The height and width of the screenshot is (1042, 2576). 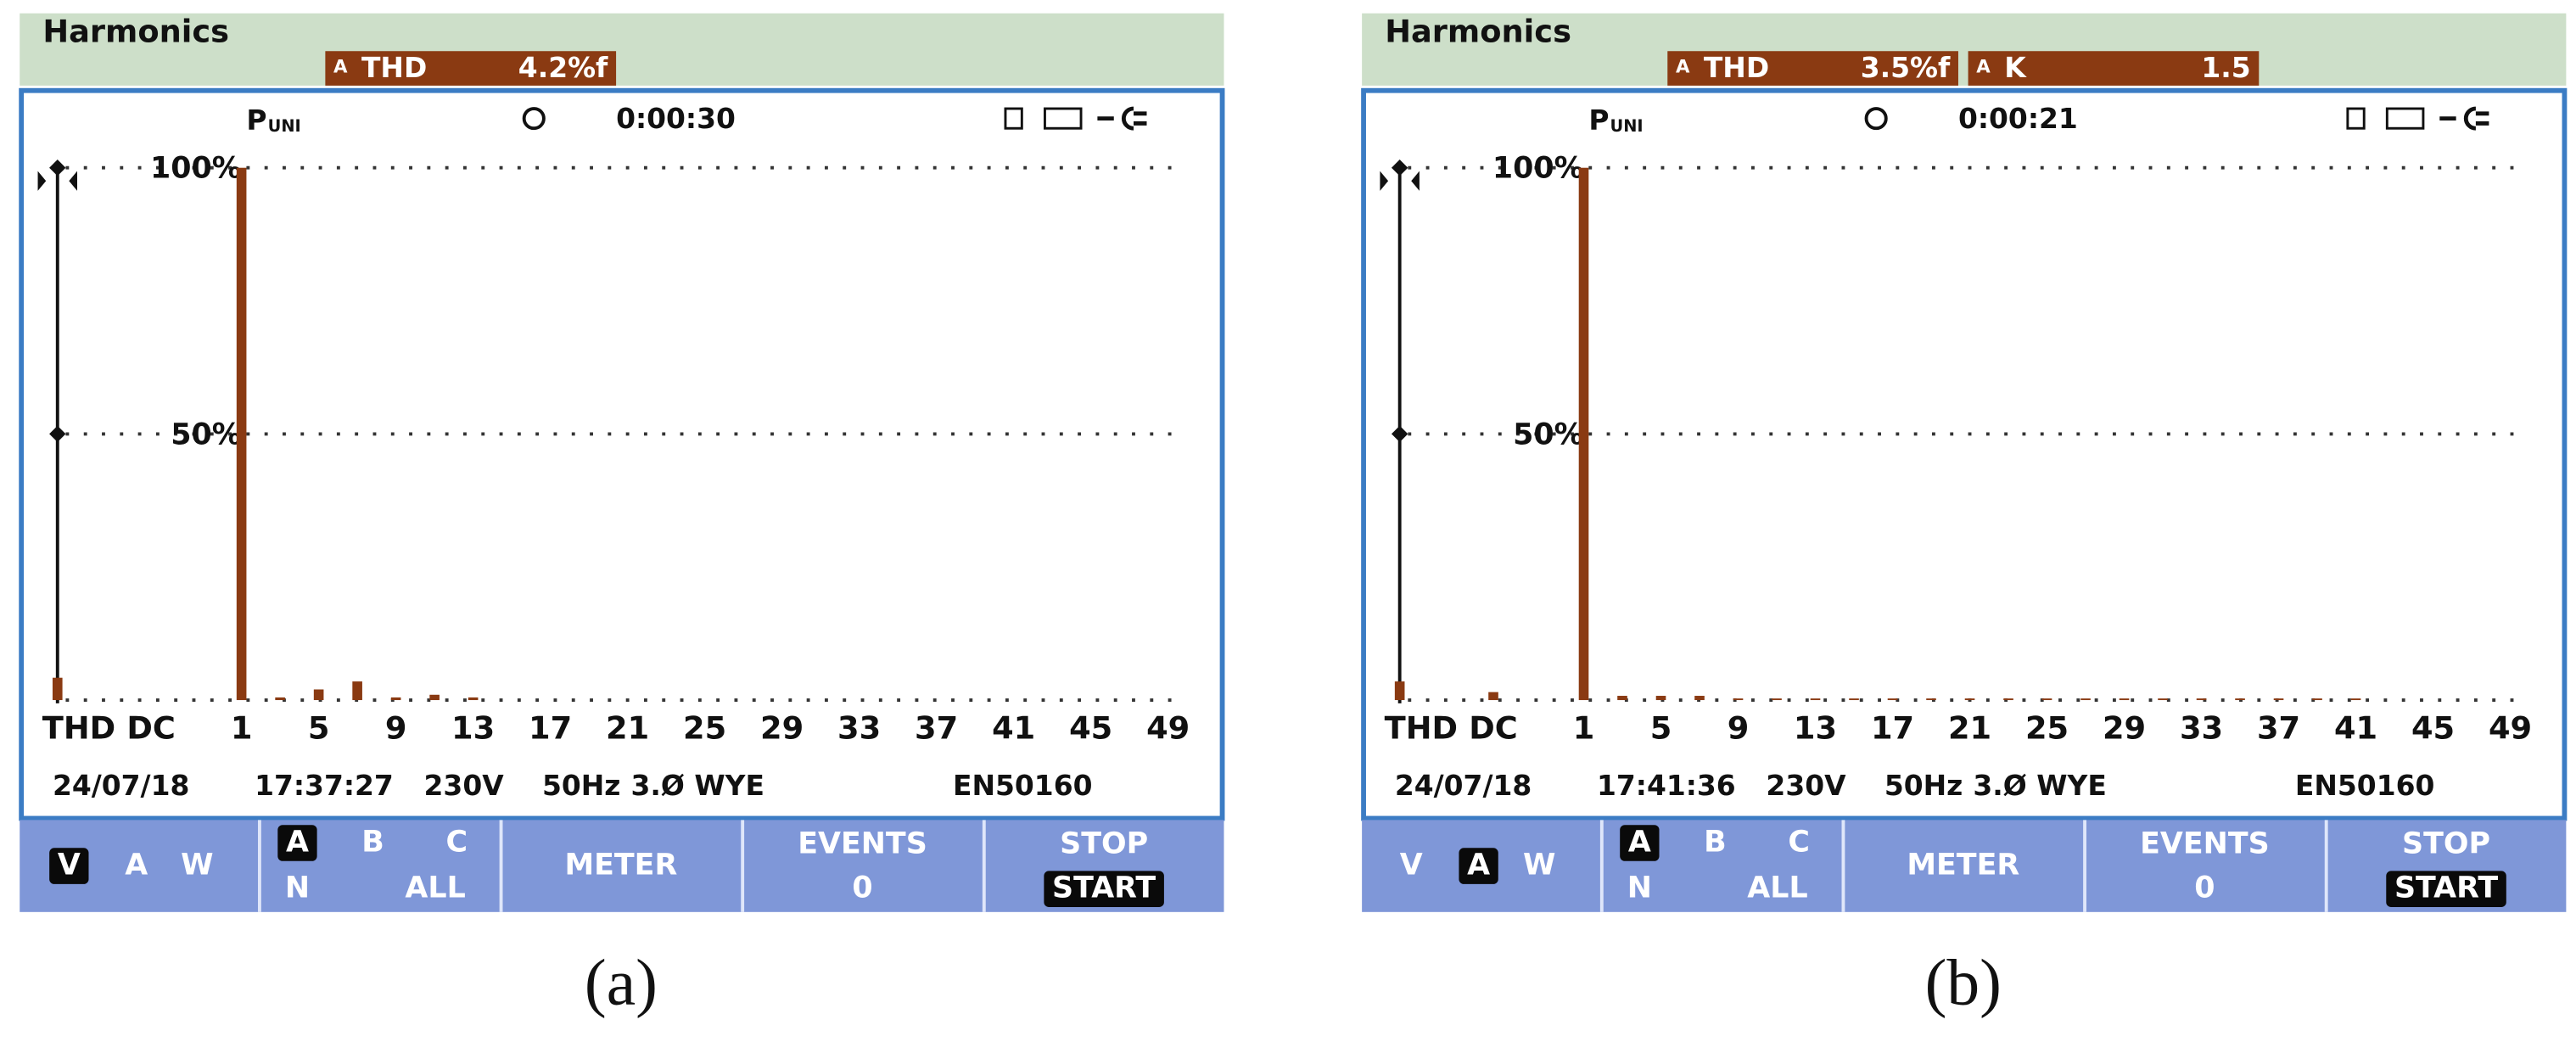 What do you see at coordinates (319, 728) in the screenshot?
I see `x-tick-label: 5` at bounding box center [319, 728].